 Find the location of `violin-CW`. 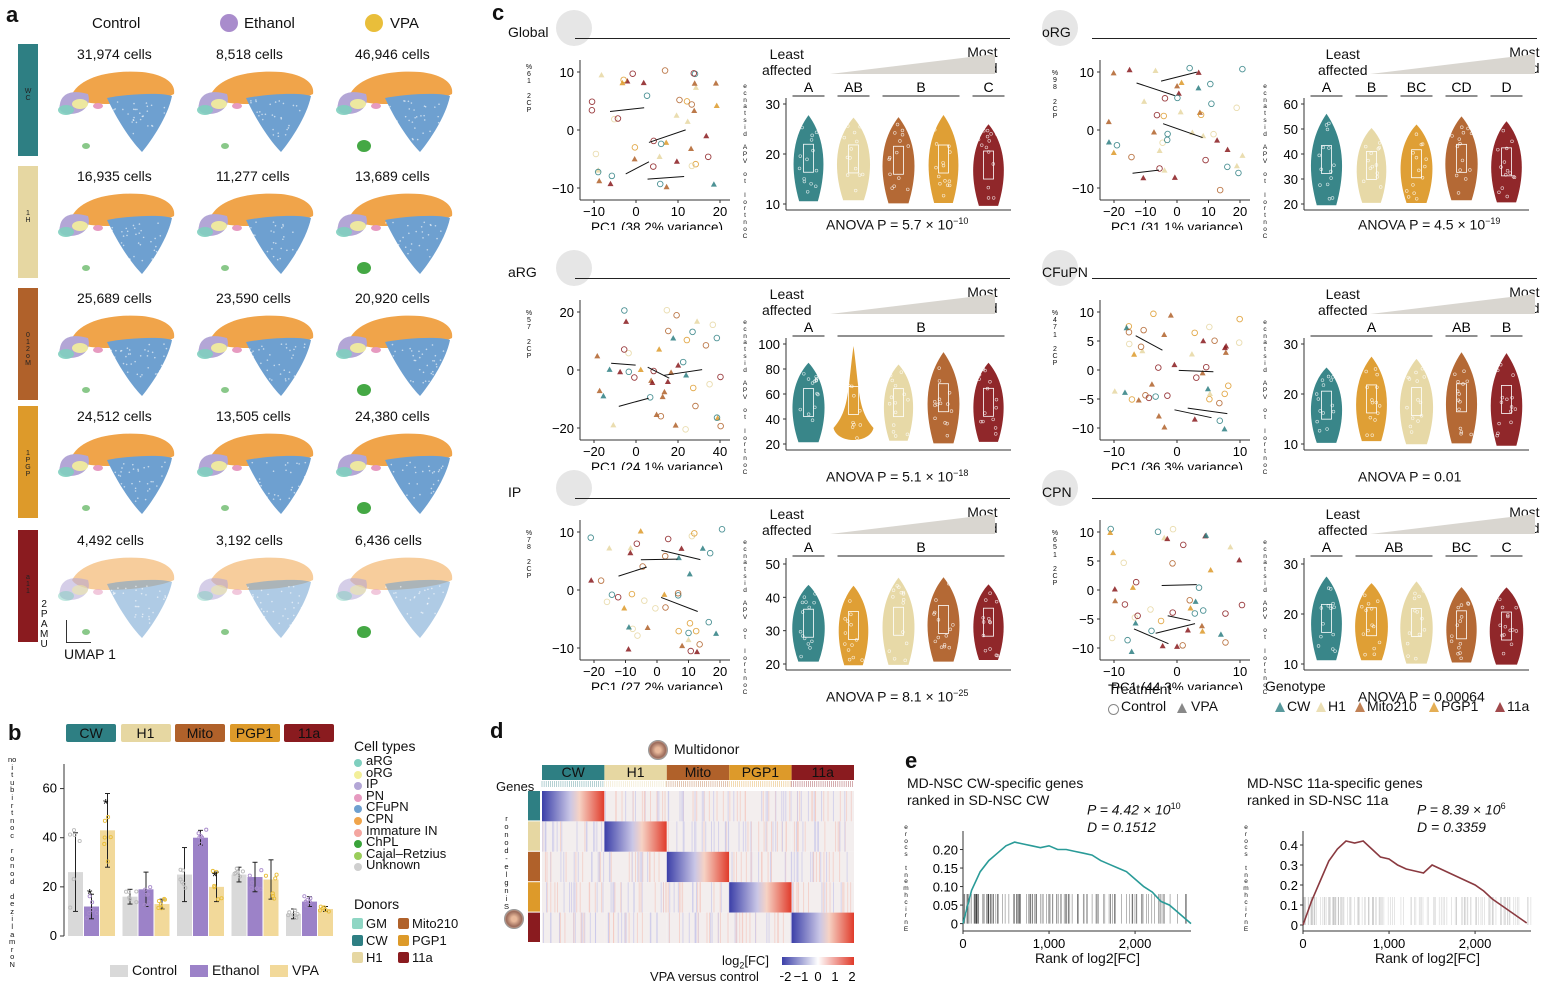

violin-CW is located at coordinates (808, 623).